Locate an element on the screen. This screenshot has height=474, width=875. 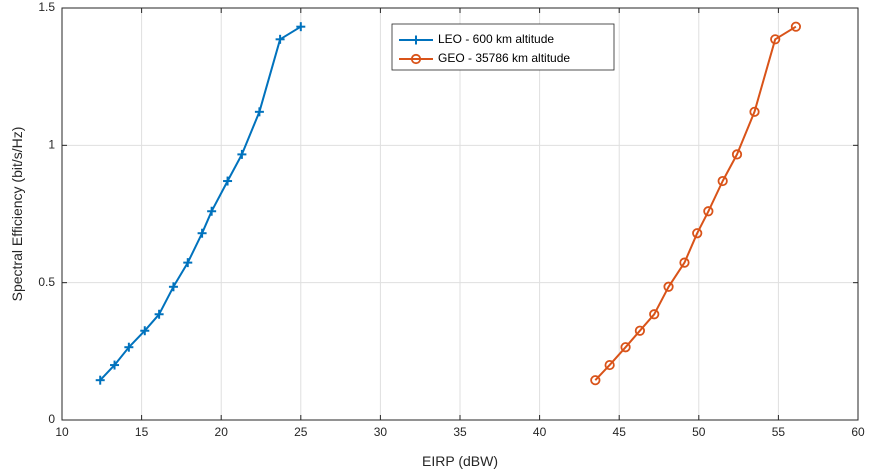
y-axis-label: Spectral Efficiency (bit/s/Hz) is located at coordinates (17, 214).